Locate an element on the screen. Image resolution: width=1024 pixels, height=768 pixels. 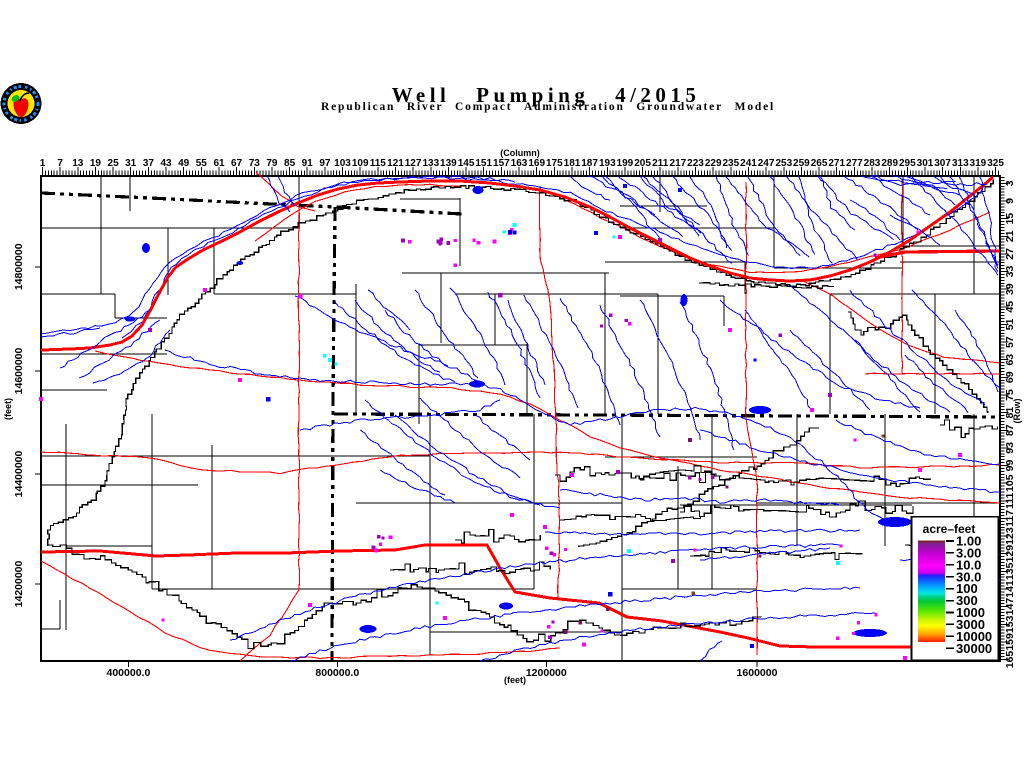
svg-text: 1000 is located at coordinates (970, 612).